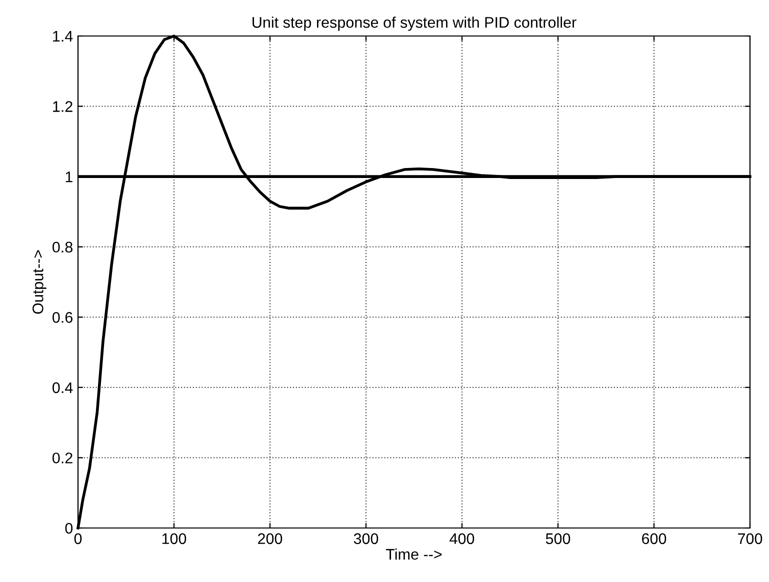 The width and height of the screenshot is (769, 582). What do you see at coordinates (69, 177) in the screenshot?
I see `y-tick-label: 1` at bounding box center [69, 177].